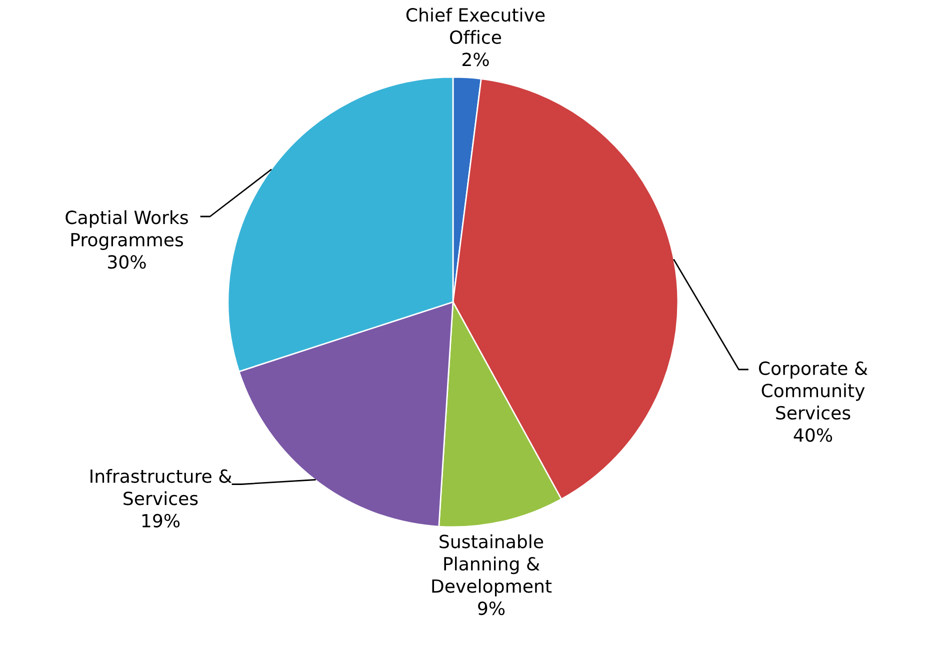 The image size is (943, 655). Describe the element at coordinates (127, 230) in the screenshot. I see `slice-label: Captial Works Programmes` at that location.